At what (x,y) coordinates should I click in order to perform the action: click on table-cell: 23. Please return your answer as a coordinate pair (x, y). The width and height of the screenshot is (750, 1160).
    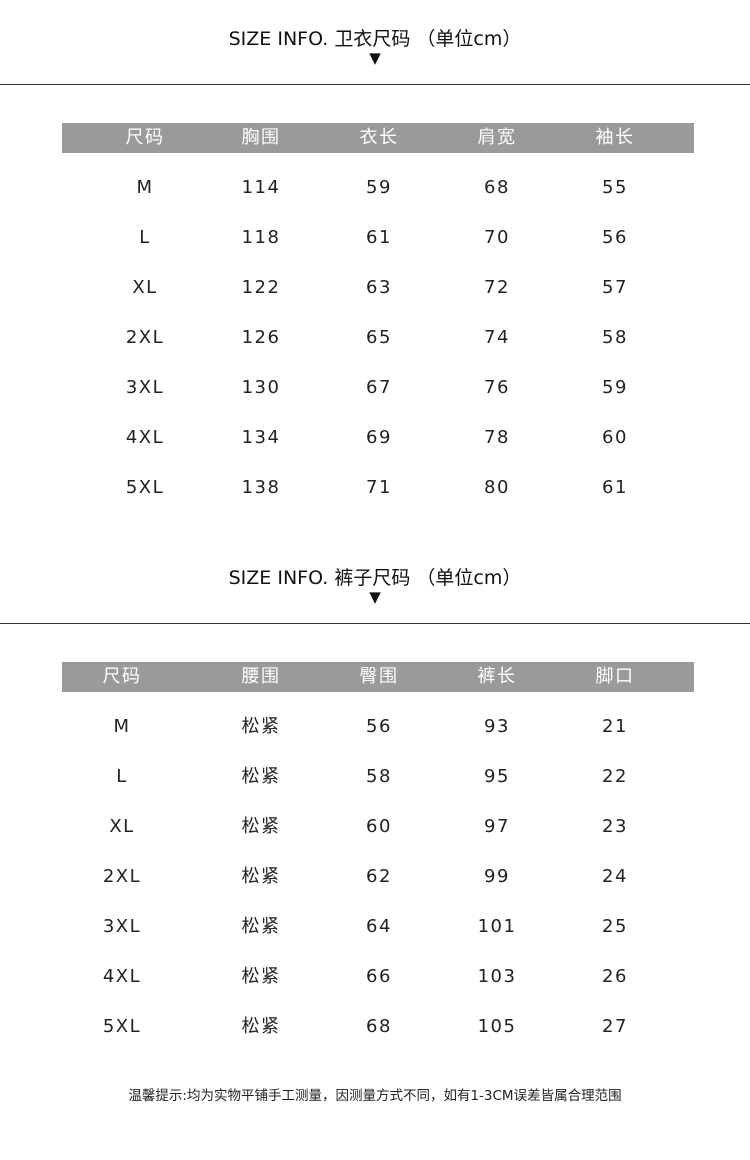
    Looking at the image, I should click on (615, 826).